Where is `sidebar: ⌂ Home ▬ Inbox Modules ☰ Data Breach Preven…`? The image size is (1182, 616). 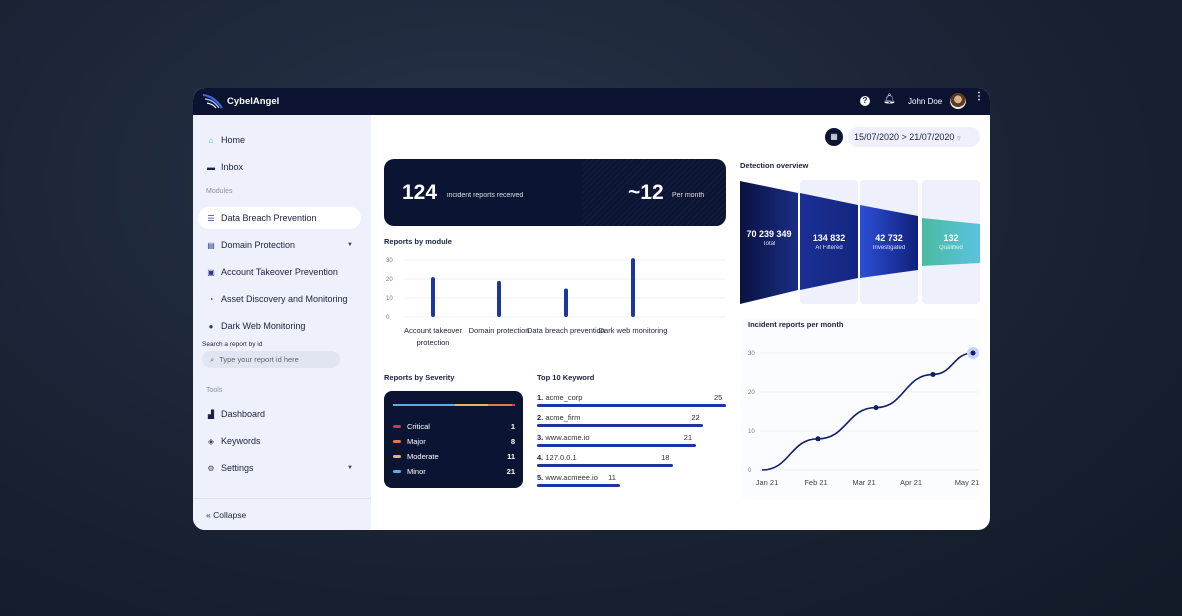 sidebar: ⌂ Home ▬ Inbox Modules ☰ Data Breach Preven… is located at coordinates (282, 322).